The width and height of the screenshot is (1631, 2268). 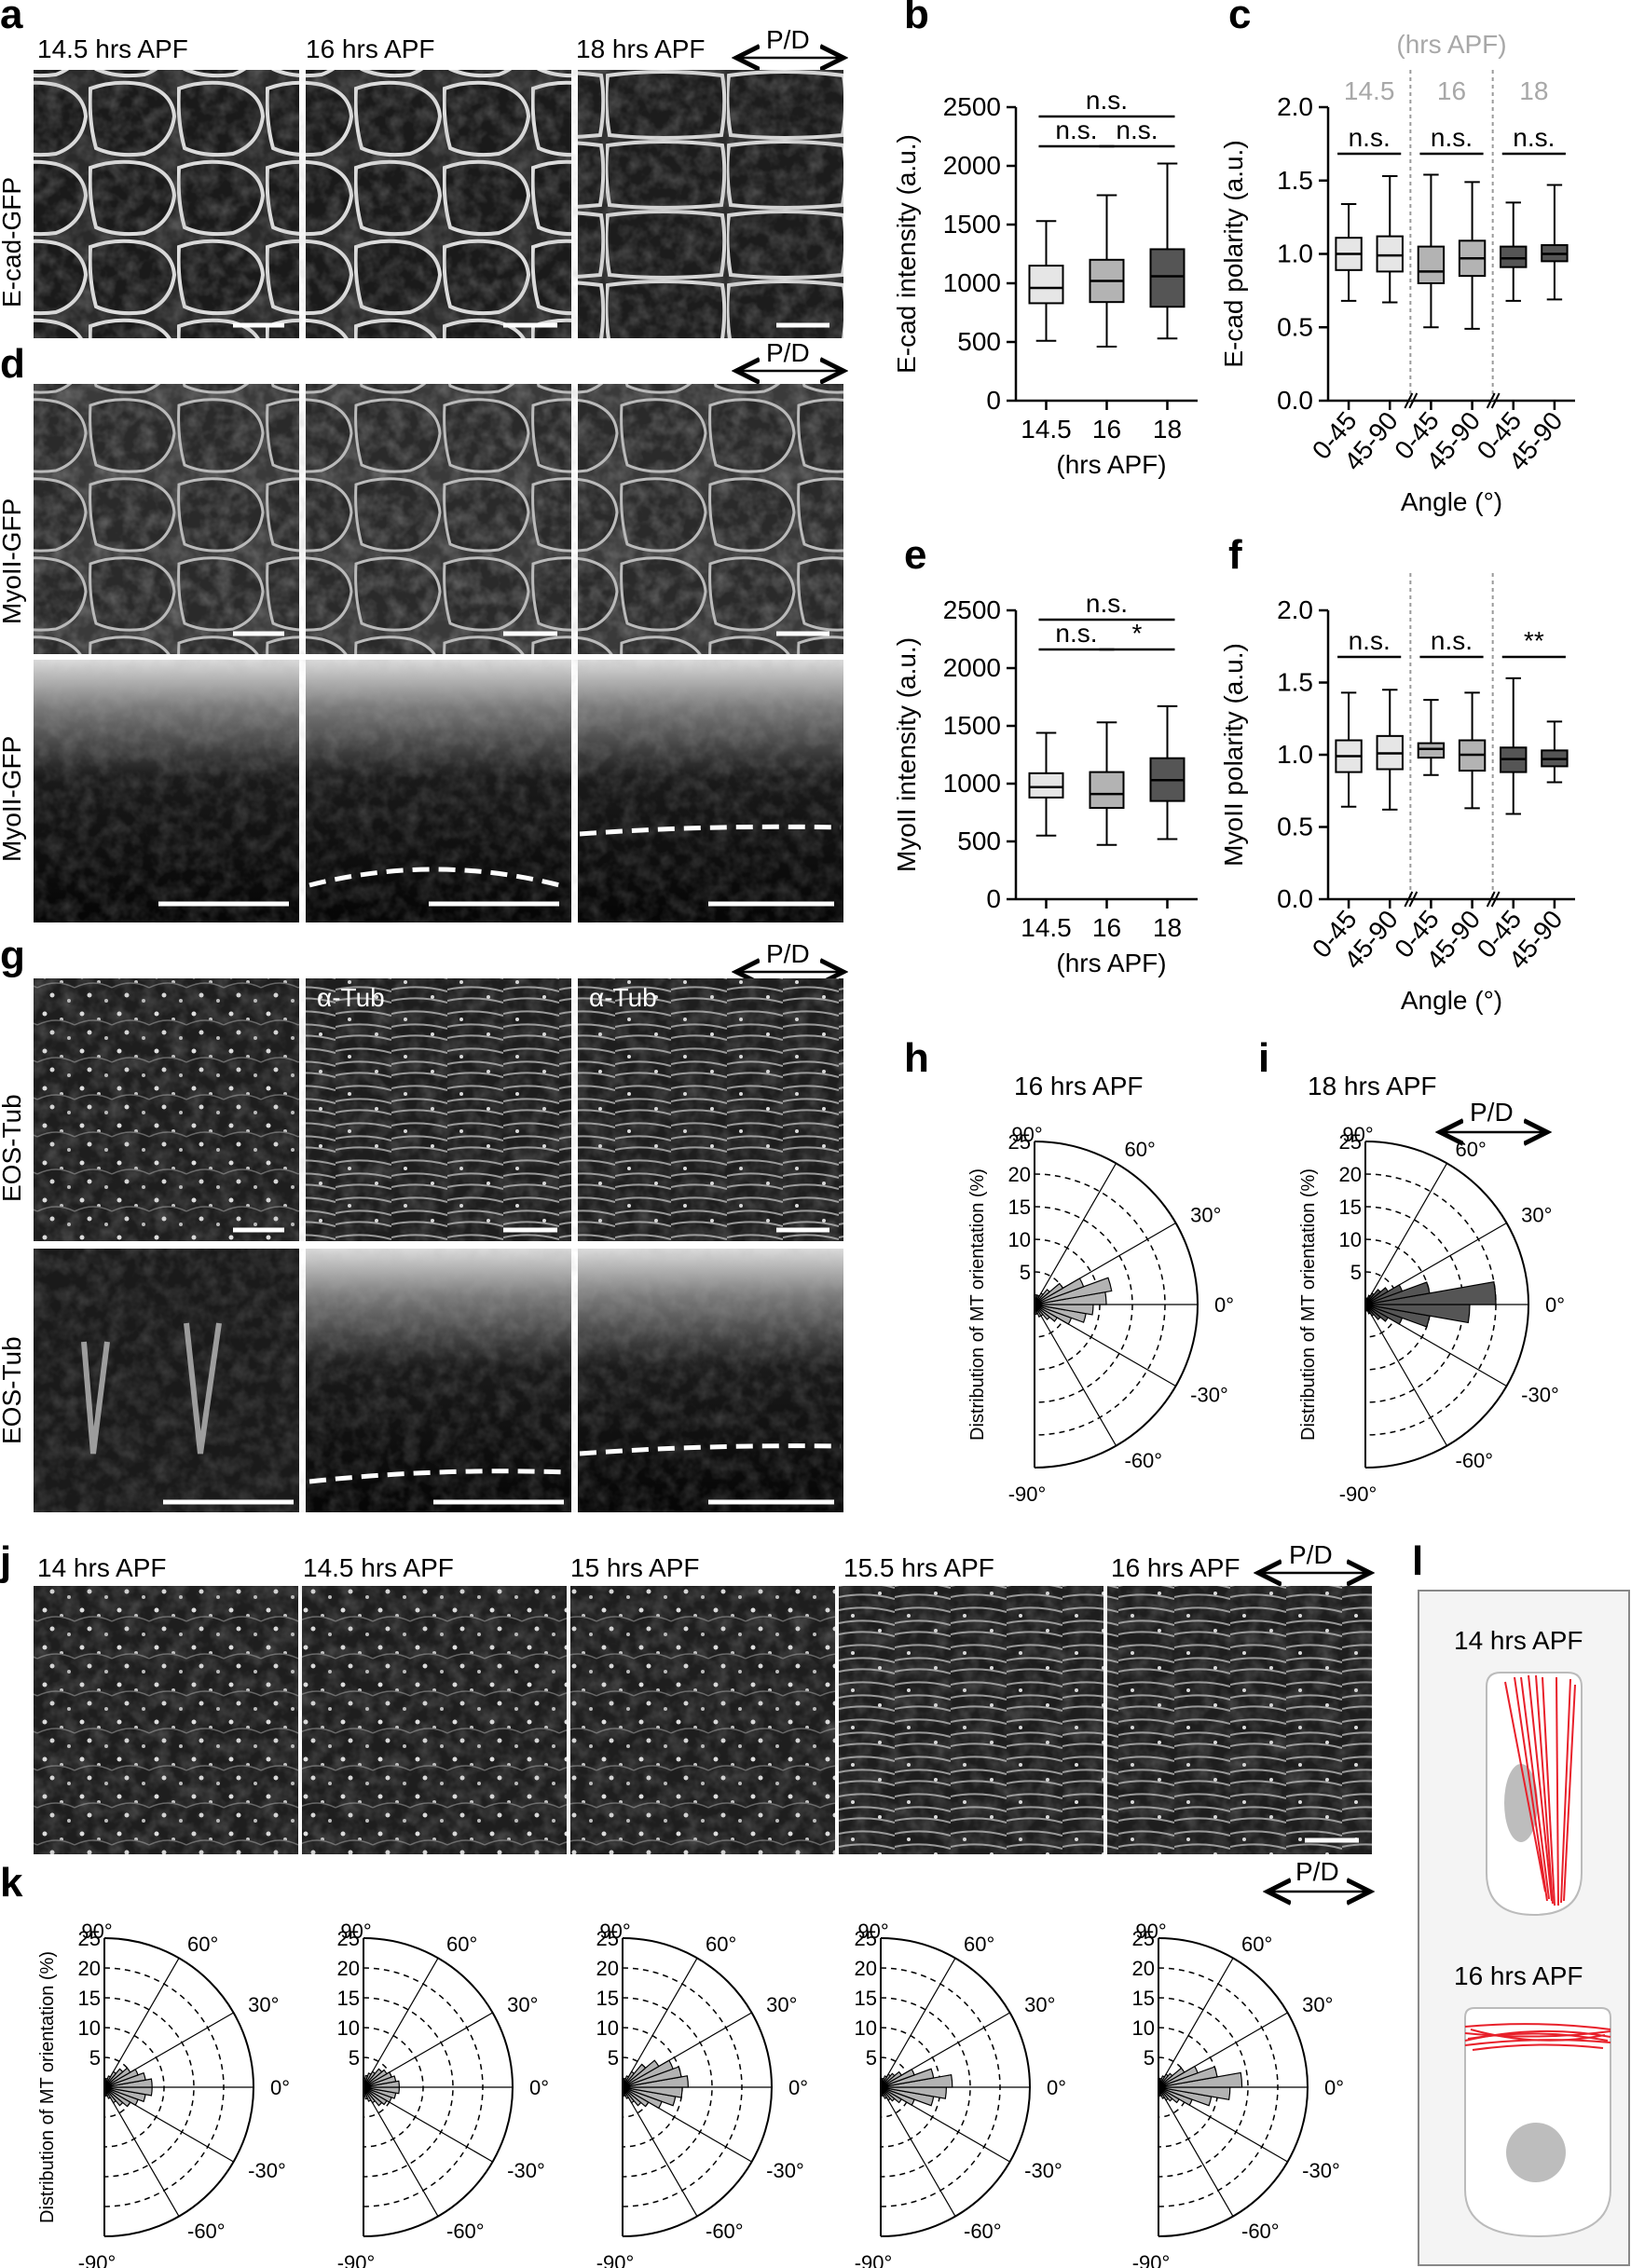 What do you see at coordinates (11, 1883) in the screenshot?
I see `panel-letter-k: k` at bounding box center [11, 1883].